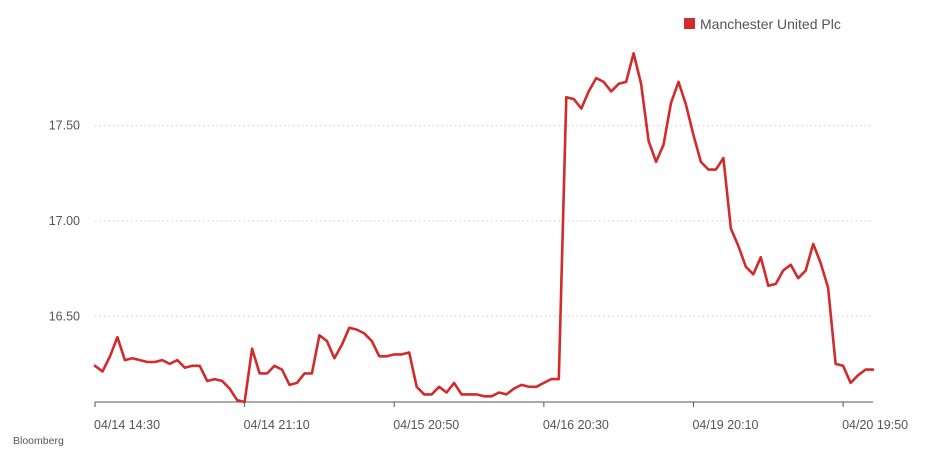 This screenshot has width=948, height=474. I want to click on x-tick-label: 04/16 20:30, so click(576, 425).